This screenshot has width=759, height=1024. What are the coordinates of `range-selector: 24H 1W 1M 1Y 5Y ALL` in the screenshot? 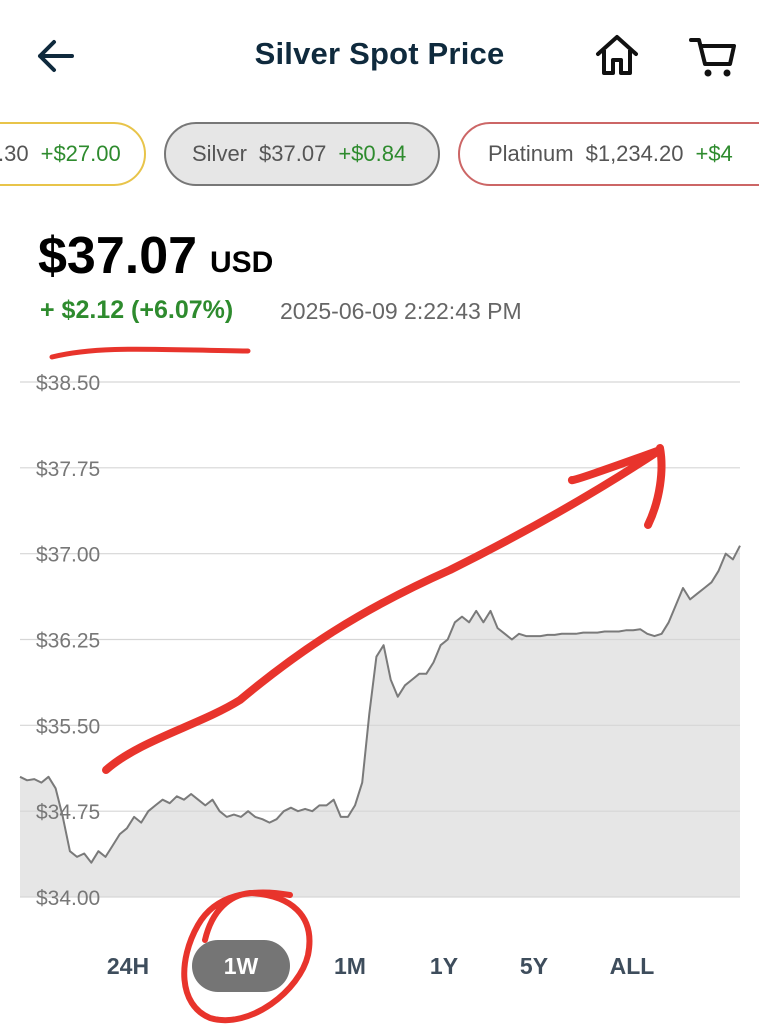 It's located at (379, 967).